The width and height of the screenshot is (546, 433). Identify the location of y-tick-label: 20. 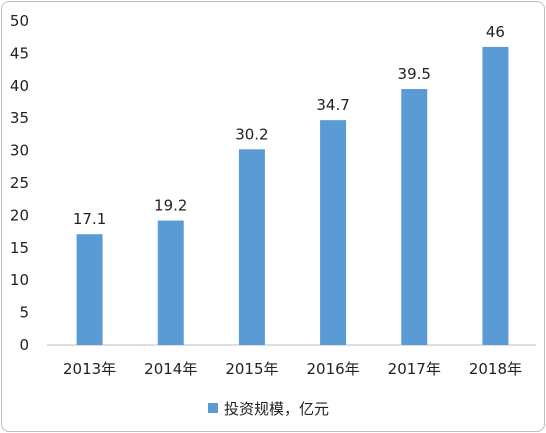
(19, 215).